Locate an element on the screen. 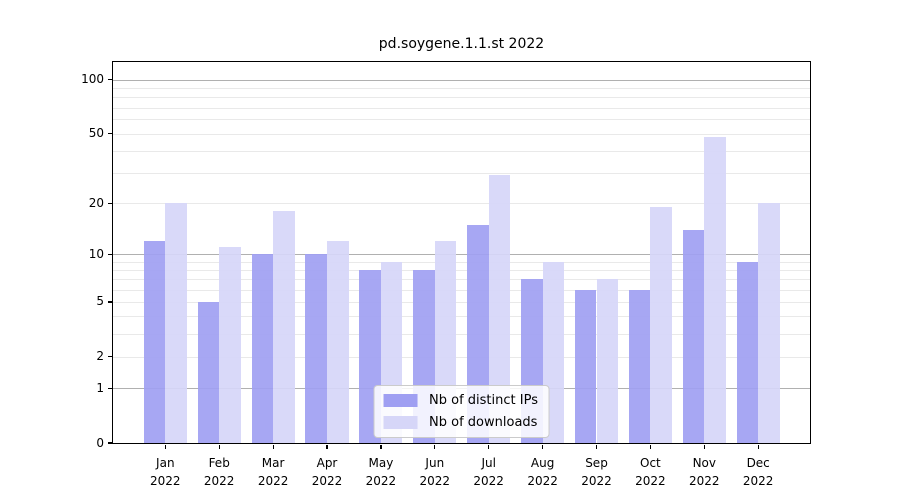  legend: Nb of distinct IPs Nb of downloads is located at coordinates (461, 411).